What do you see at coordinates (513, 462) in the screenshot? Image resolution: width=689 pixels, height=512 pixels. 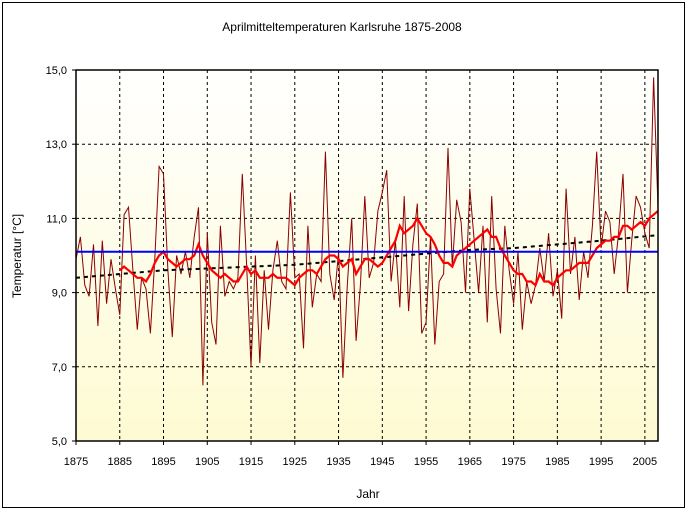 I see `x-tick-label: 1975` at bounding box center [513, 462].